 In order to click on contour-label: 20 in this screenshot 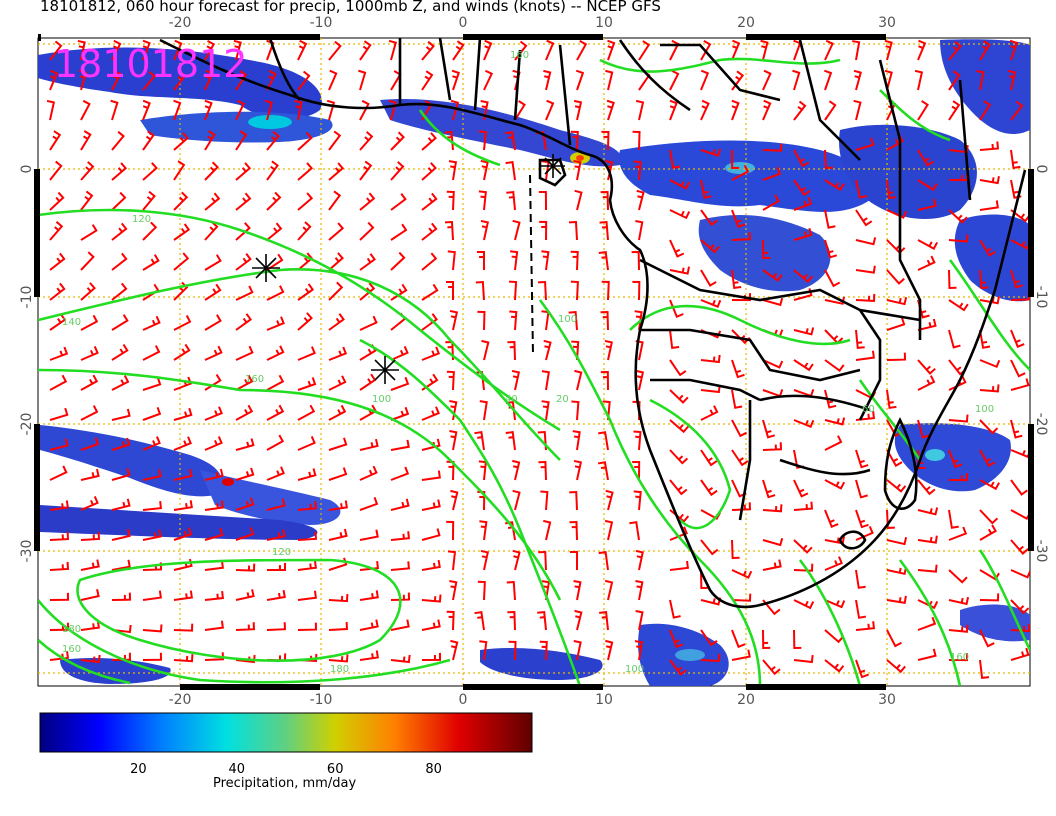, I will do `click(562, 399)`.